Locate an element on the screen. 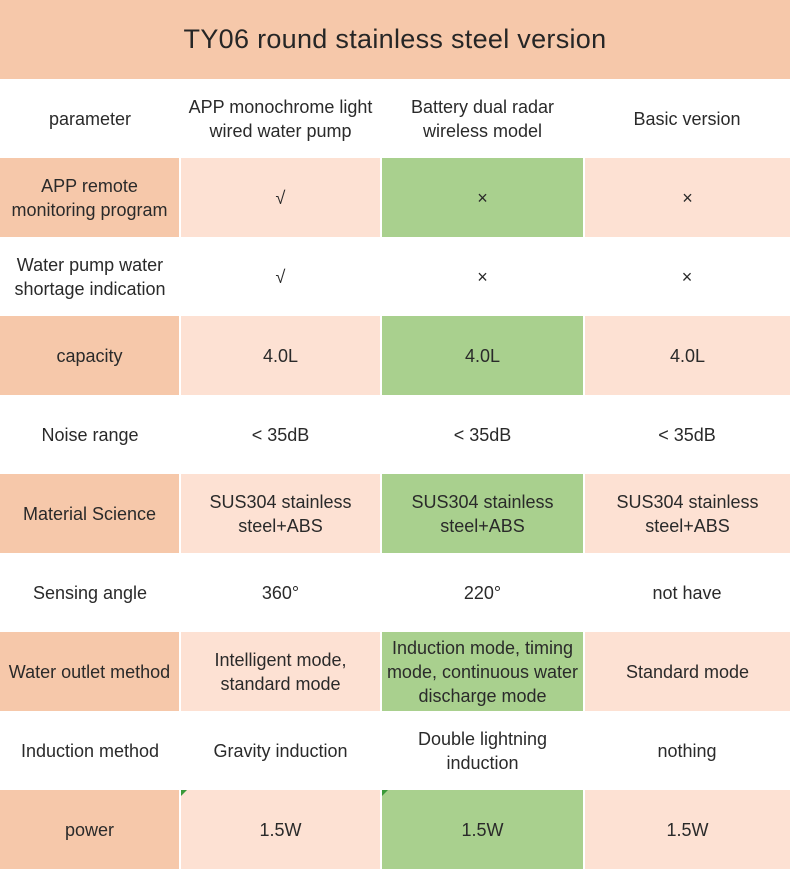 The width and height of the screenshot is (790, 869). cell-wired-pump: Intelligent mode, standard mode is located at coordinates (280, 671).